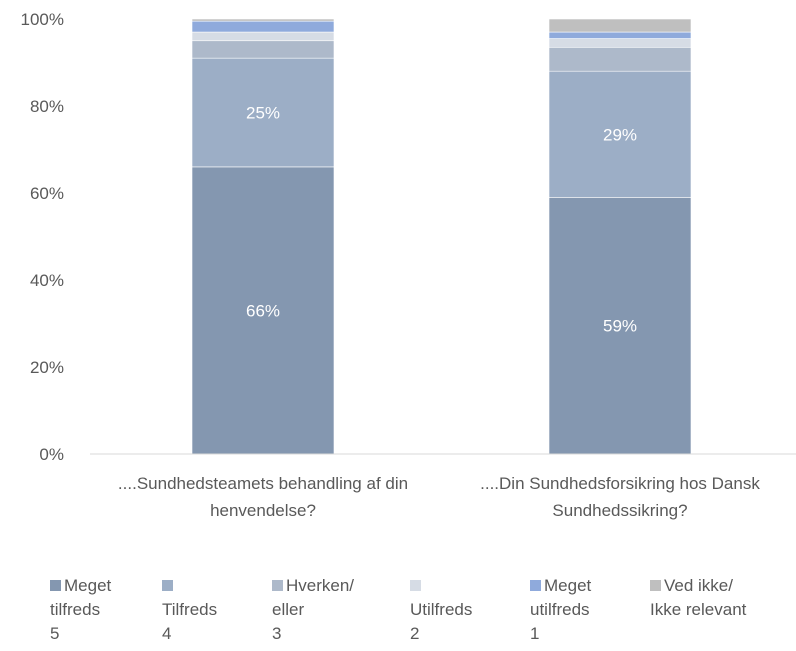 The image size is (796, 651). I want to click on legend-item: Ved ikke/Ikke relevant, so click(698, 610).